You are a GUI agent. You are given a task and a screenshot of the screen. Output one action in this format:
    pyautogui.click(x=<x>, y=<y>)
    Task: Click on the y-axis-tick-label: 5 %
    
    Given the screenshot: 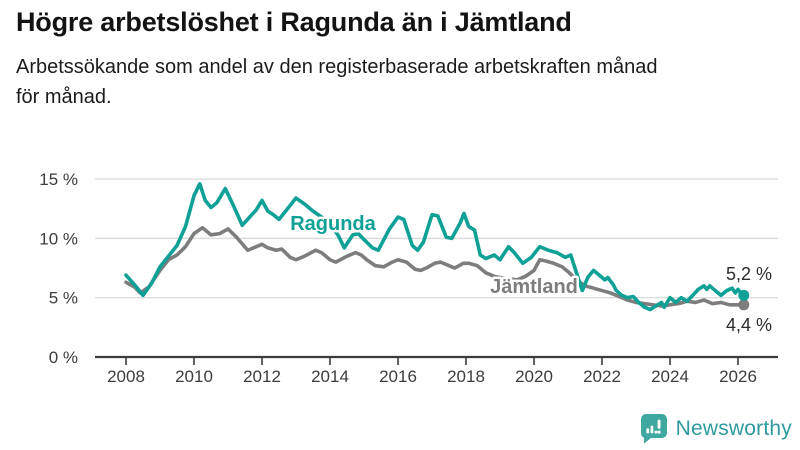 What is the action you would take?
    pyautogui.click(x=63, y=298)
    